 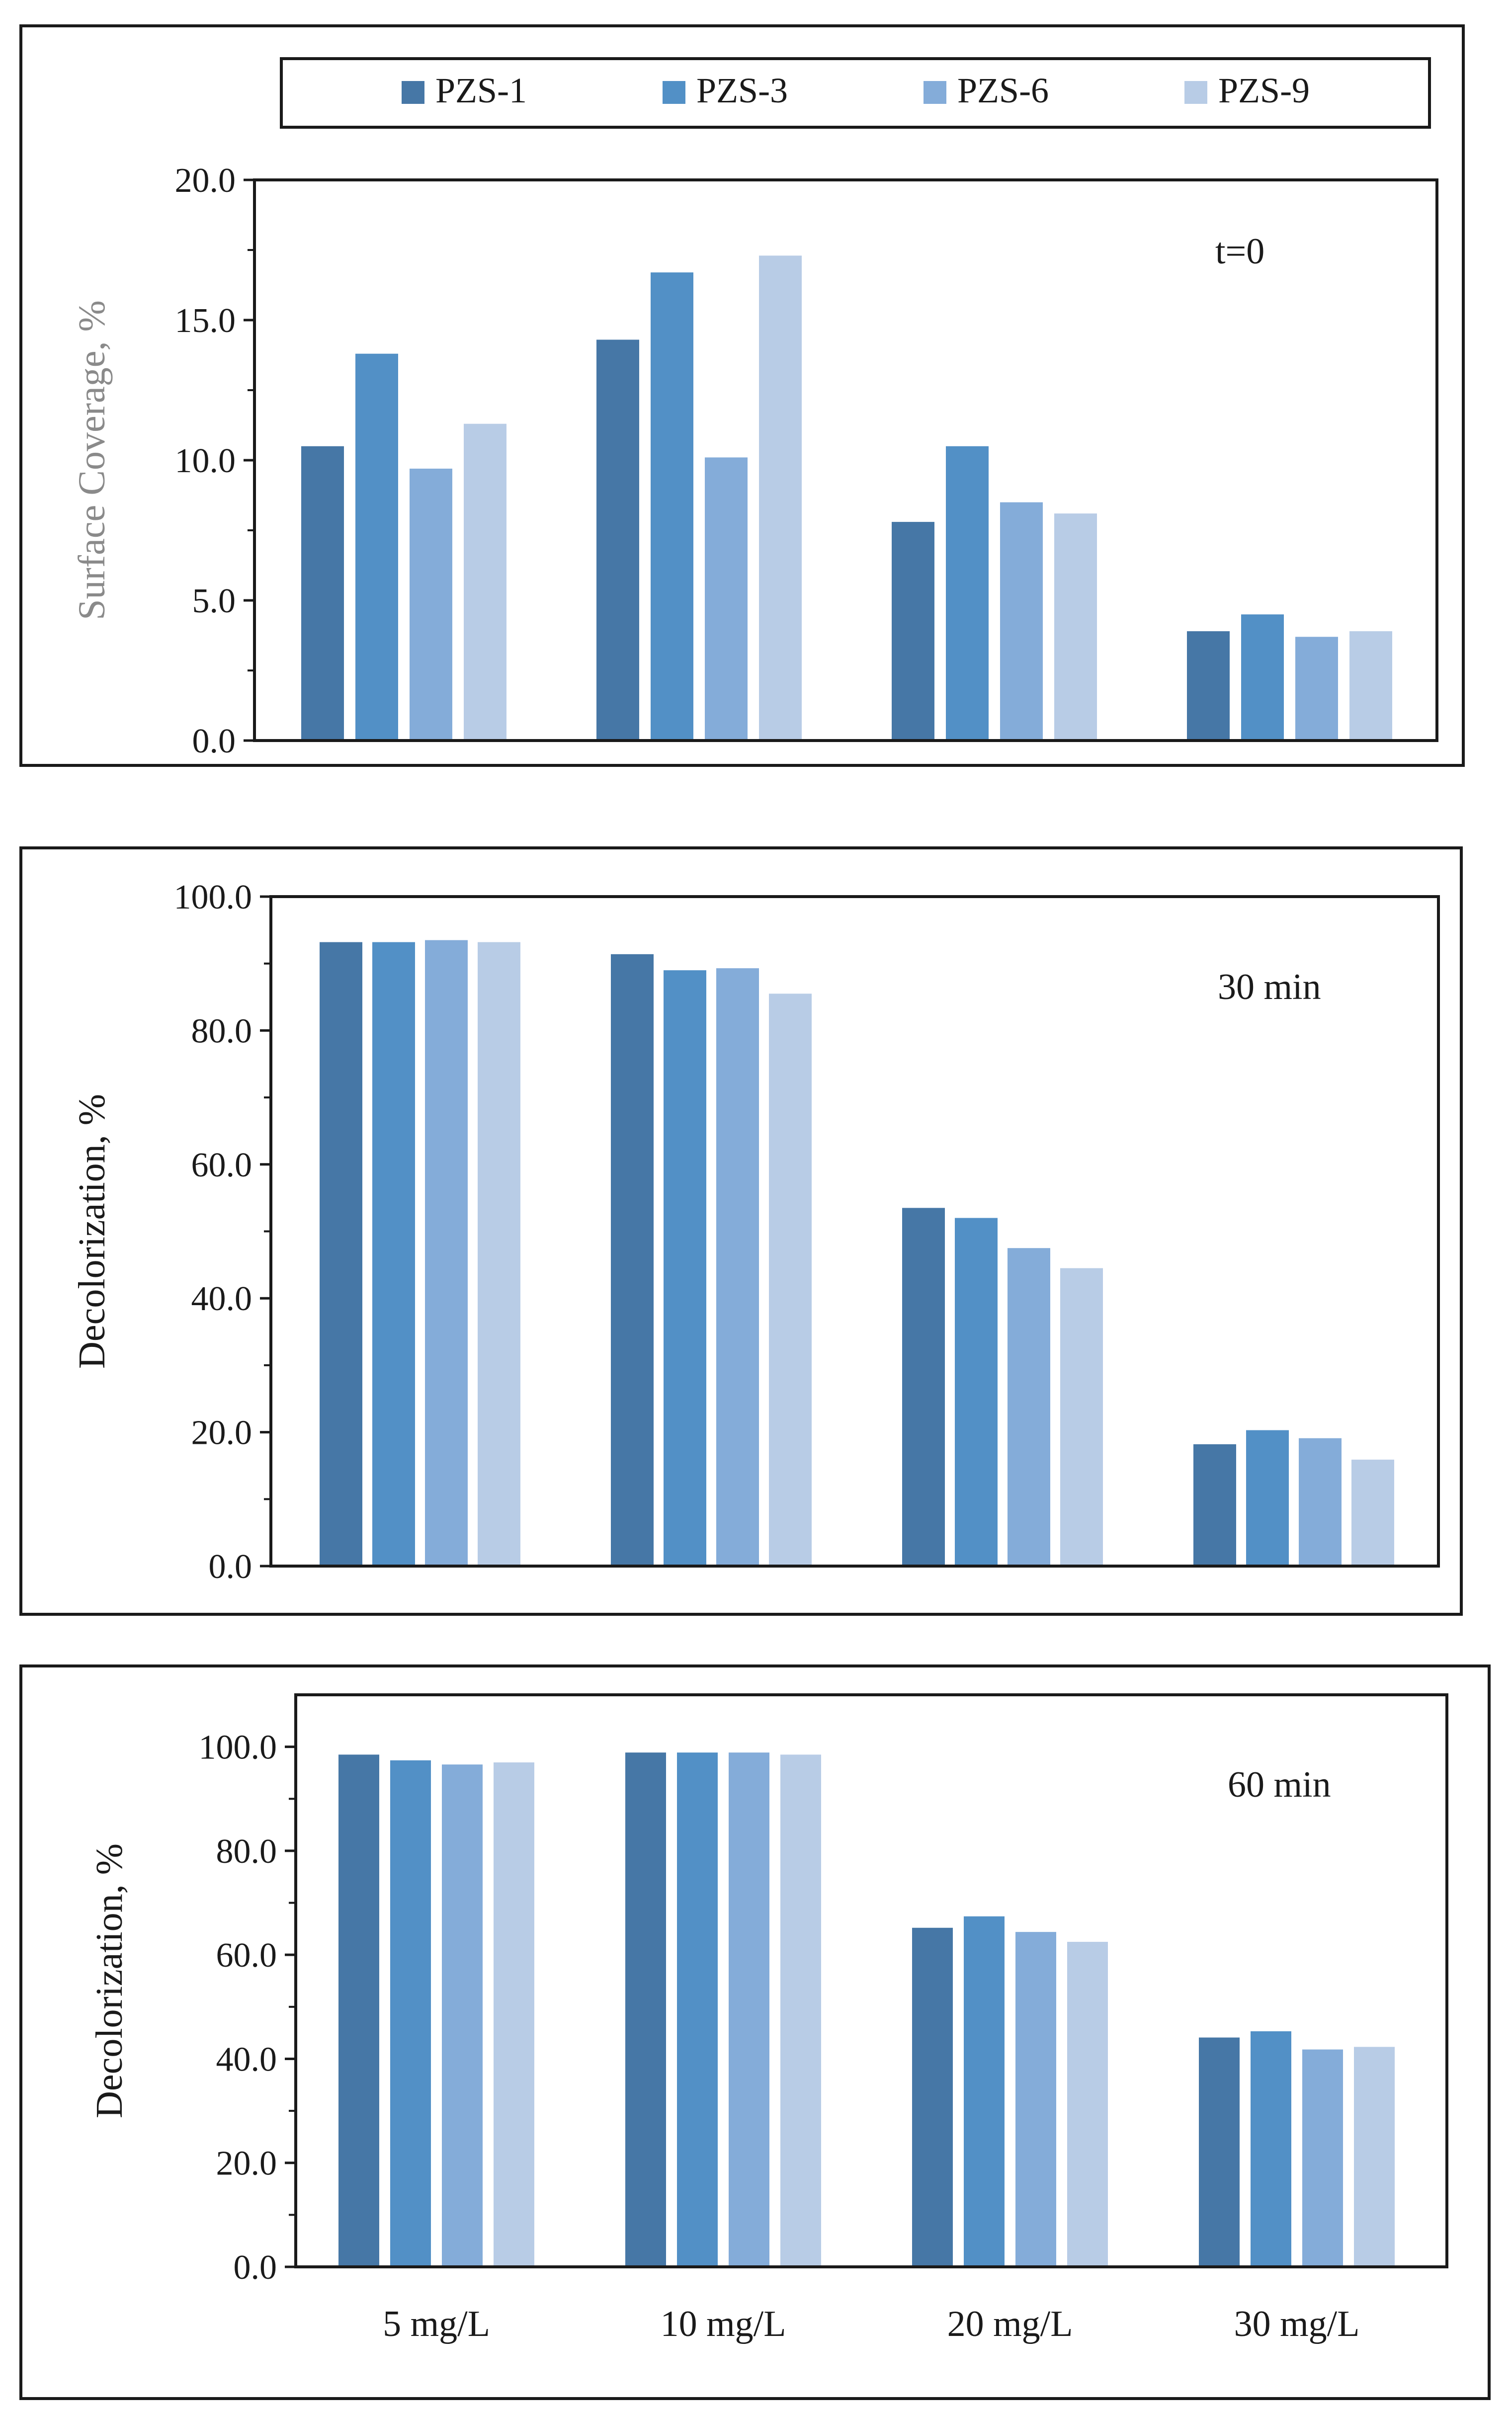 What do you see at coordinates (1269, 987) in the screenshot?
I see `panel-annotation: 30 min` at bounding box center [1269, 987].